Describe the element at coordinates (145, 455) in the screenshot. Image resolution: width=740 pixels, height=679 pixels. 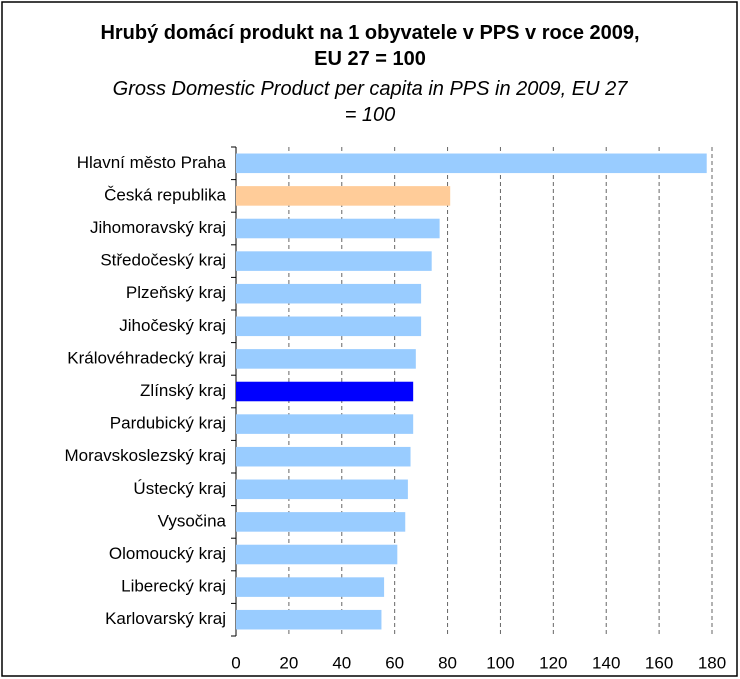
I see `y-tick-label: Moravskoslezský kraj` at that location.